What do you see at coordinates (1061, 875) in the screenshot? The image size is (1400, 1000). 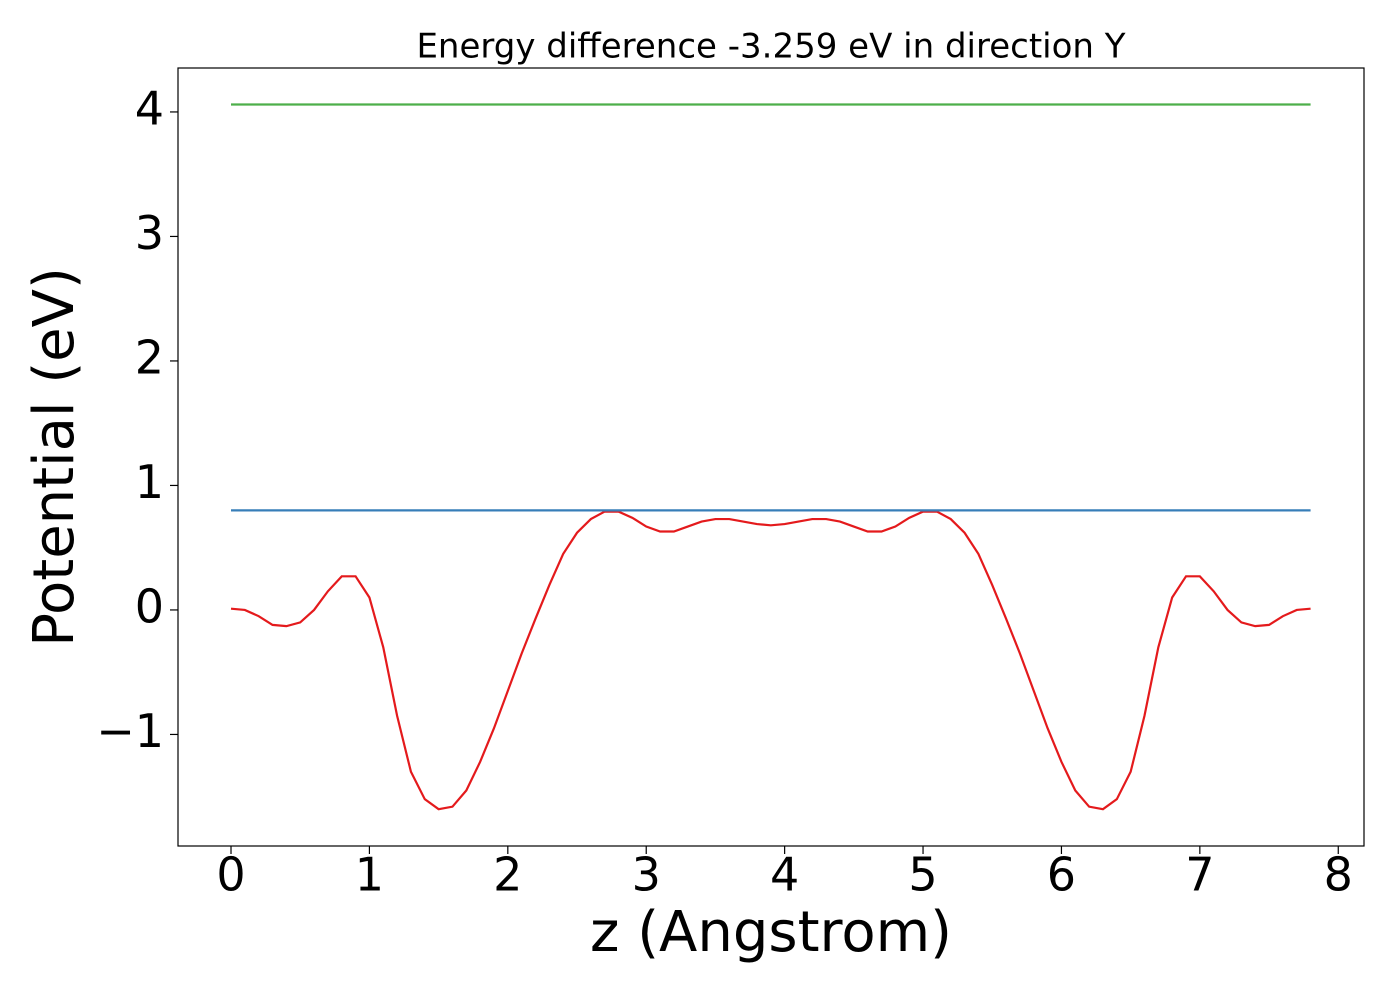 I see `x-tick-label: 6` at bounding box center [1061, 875].